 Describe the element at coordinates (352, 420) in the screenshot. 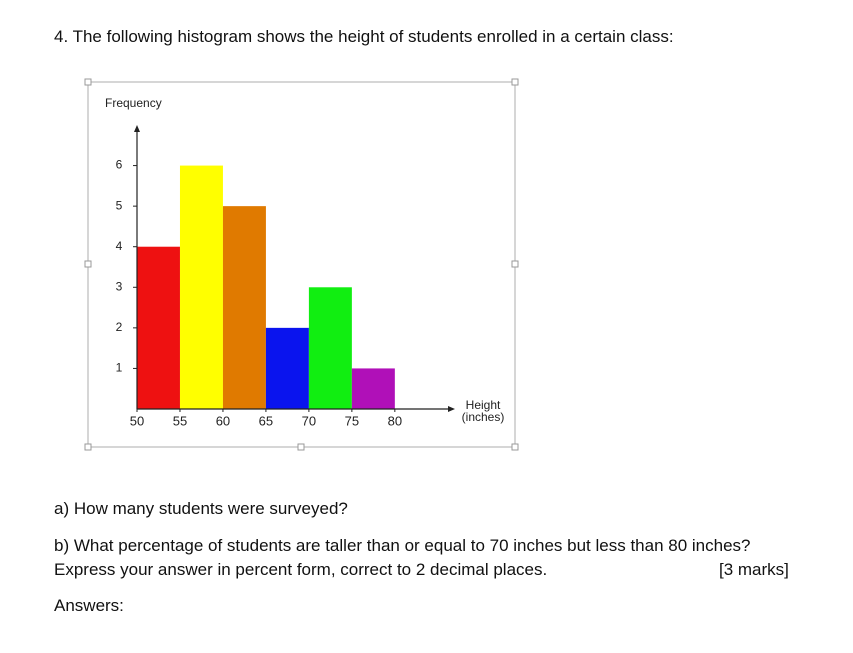

I see `x-tick-label: 75` at that location.